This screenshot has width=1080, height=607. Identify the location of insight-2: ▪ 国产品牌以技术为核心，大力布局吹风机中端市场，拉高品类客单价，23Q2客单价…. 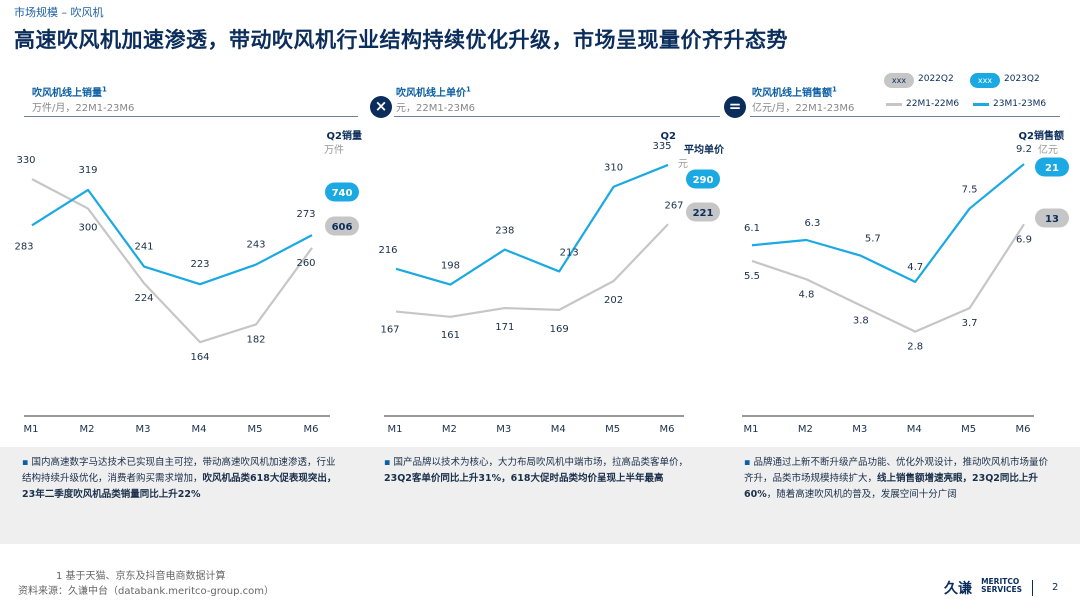
(536, 470).